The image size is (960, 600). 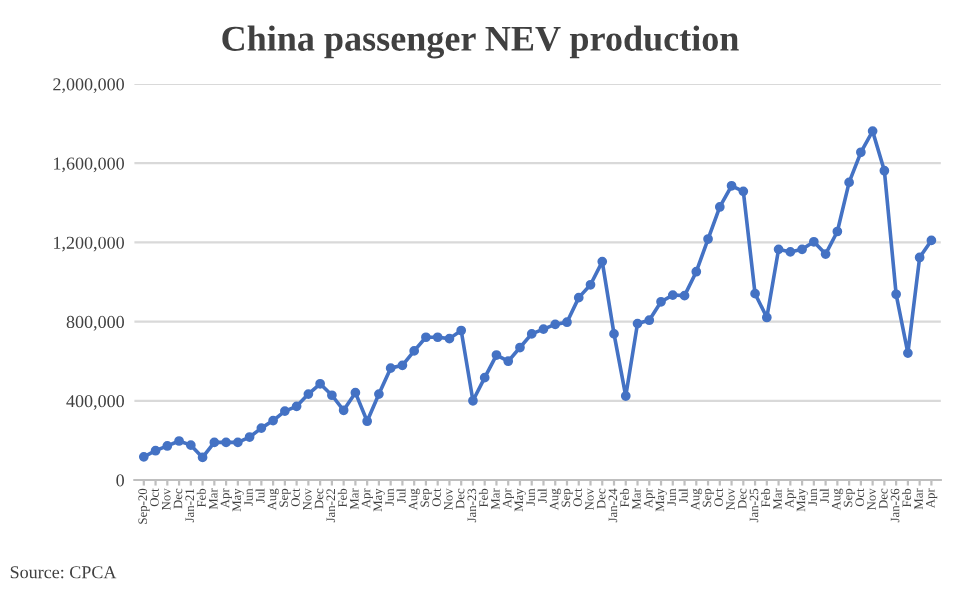 I want to click on y-tick-label: 0, so click(x=120, y=480).